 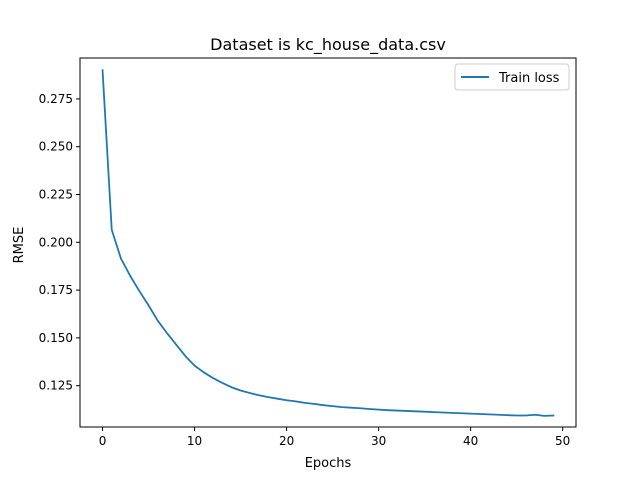 I want to click on y-tick-label: 0.225, so click(x=56, y=195).